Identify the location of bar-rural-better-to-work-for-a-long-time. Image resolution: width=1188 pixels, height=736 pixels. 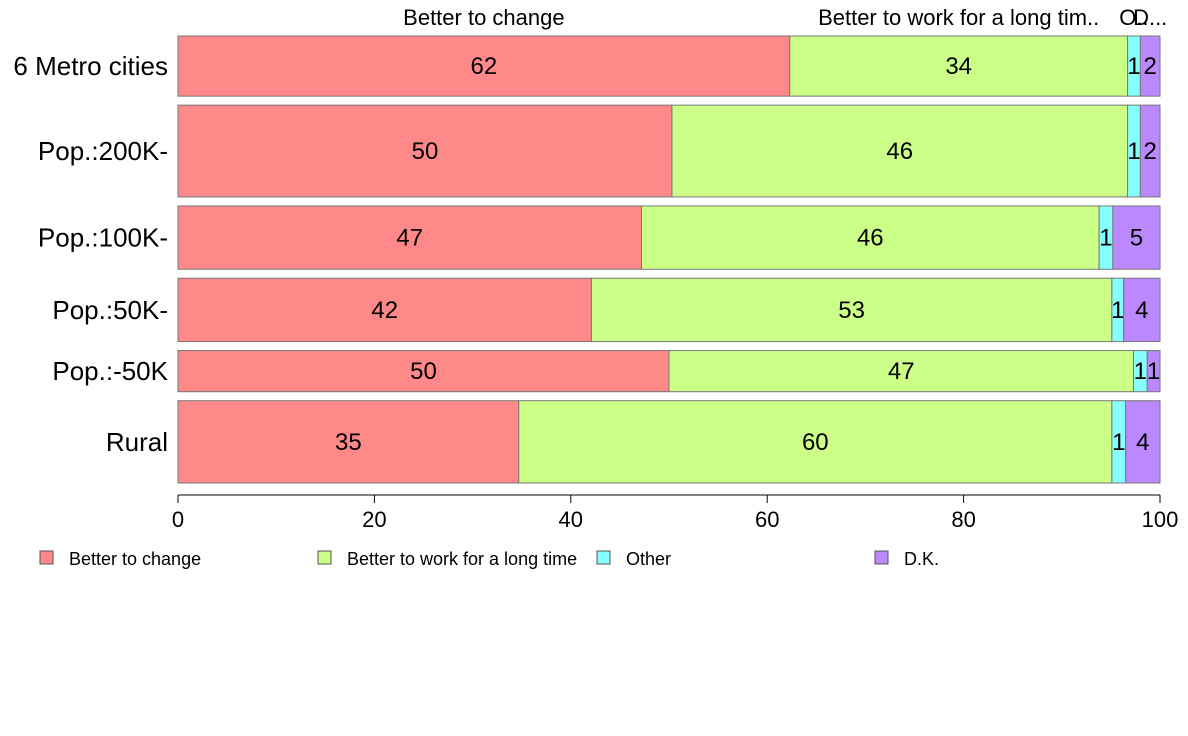
(815, 442).